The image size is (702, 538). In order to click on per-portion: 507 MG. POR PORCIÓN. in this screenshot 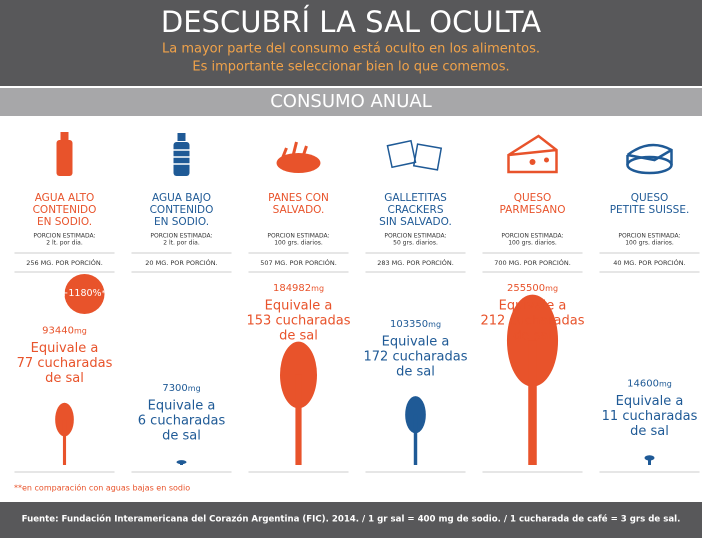, I will do `click(298, 262)`.